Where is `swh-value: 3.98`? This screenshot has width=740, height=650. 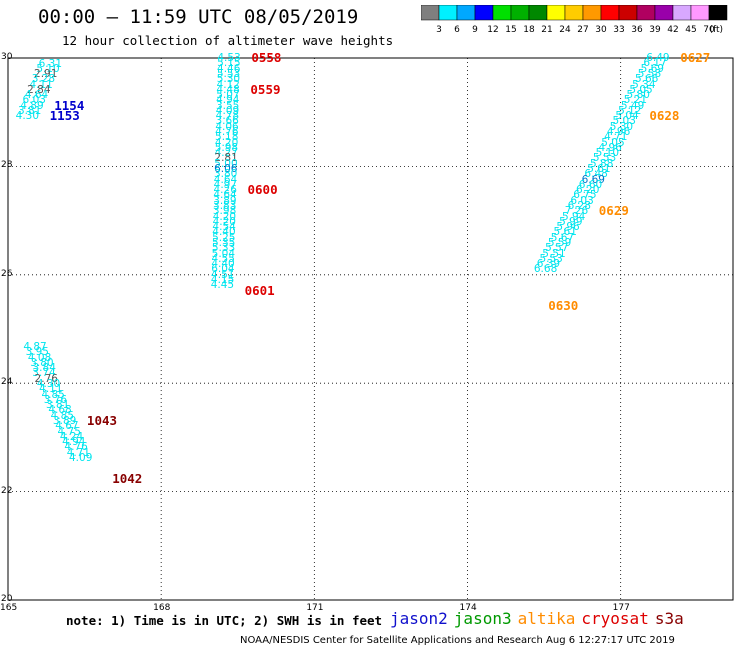
swh-value: 3.98 is located at coordinates (224, 211).